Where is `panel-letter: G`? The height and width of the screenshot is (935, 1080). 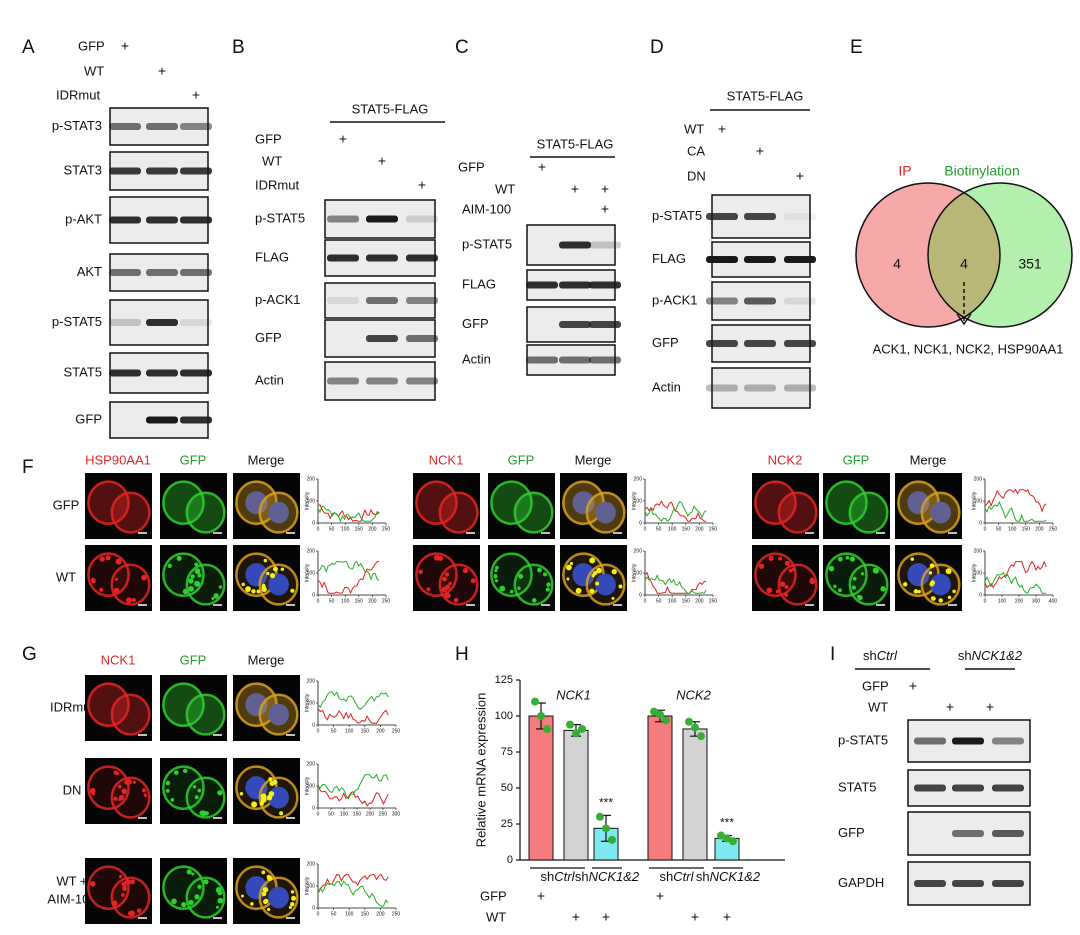 panel-letter: G is located at coordinates (29, 654).